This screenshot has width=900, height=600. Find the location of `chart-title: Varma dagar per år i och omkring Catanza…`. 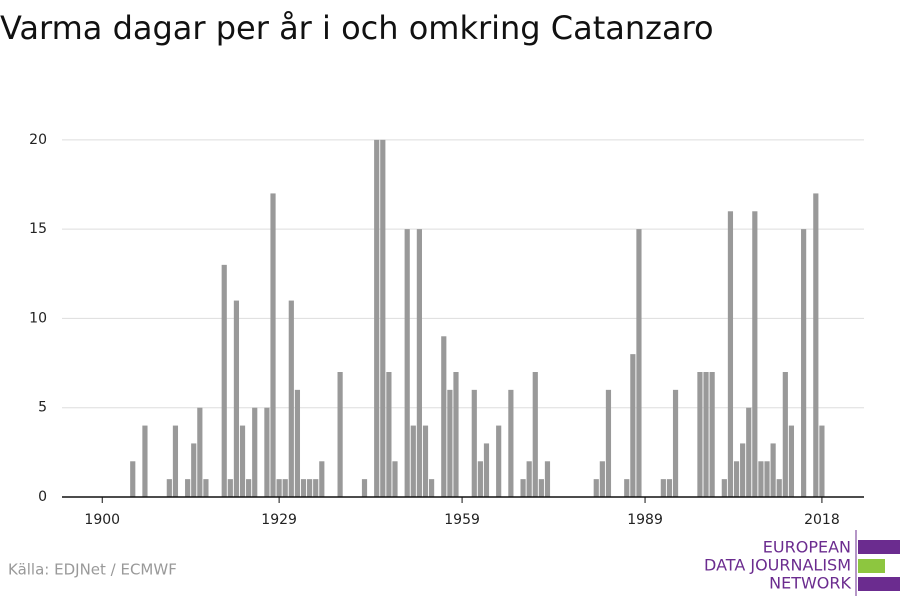

chart-title: Varma dagar per år i och omkring Catanza… is located at coordinates (357, 28).